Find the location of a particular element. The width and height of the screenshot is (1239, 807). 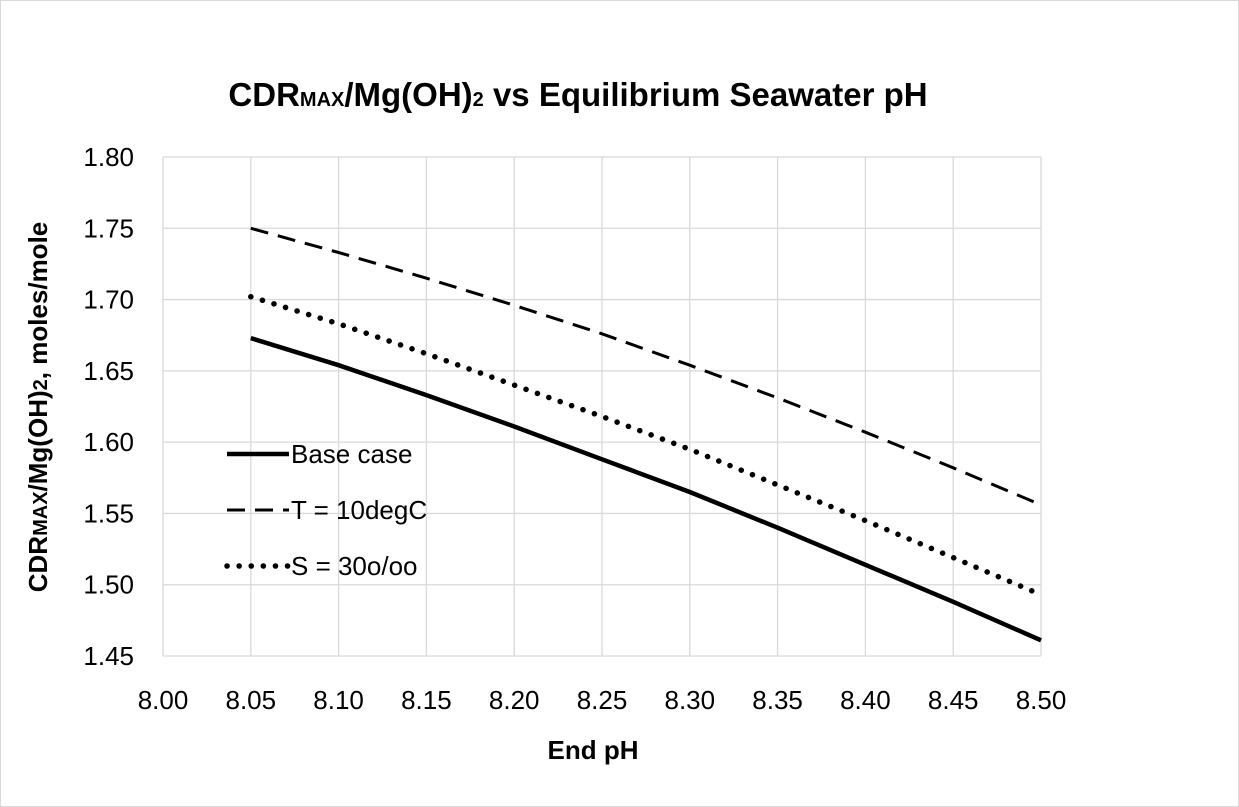

y-axis-ticks: 1.45 1.50 1.55 1.60 1.65 1.70 1.75 1.80 is located at coordinates (108, 406).